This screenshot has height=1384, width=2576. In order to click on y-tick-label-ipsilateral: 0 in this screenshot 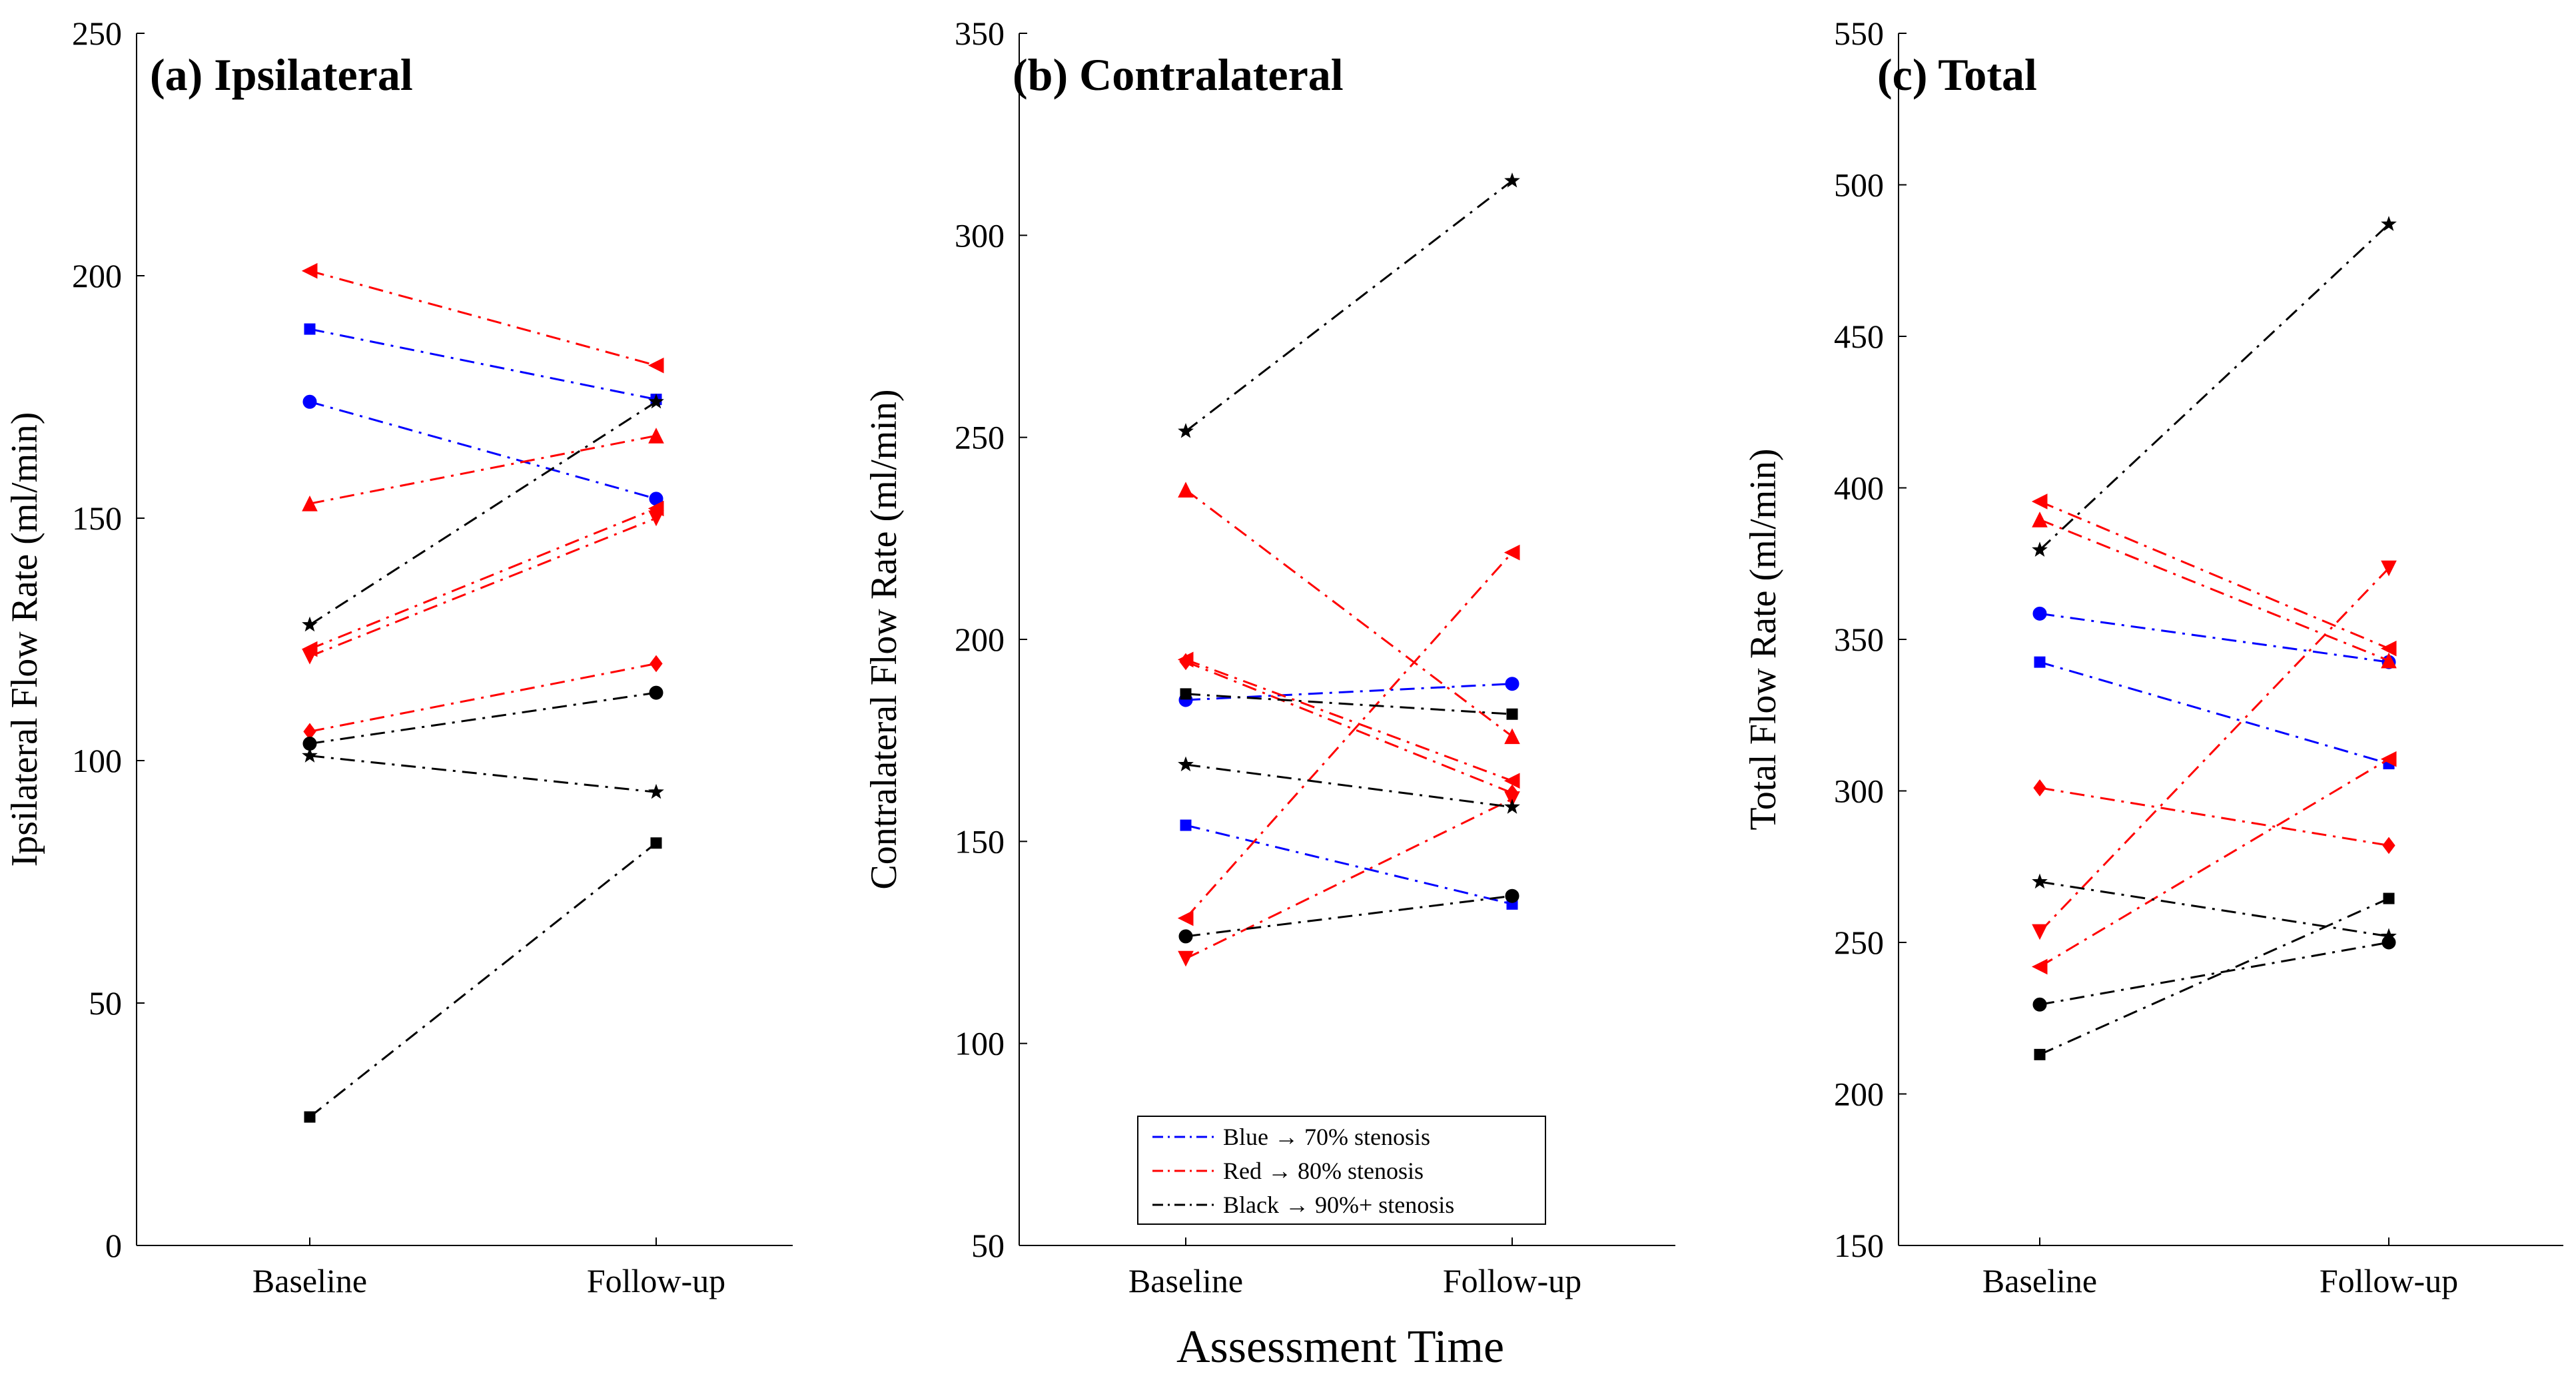, I will do `click(114, 1245)`.